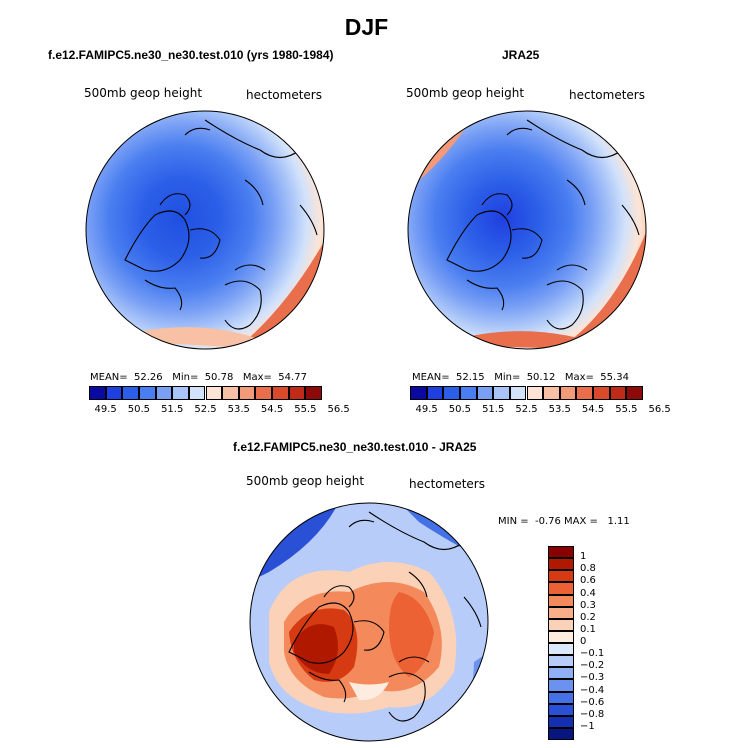 The image size is (733, 748). I want to click on main-title: DJF, so click(366, 27).